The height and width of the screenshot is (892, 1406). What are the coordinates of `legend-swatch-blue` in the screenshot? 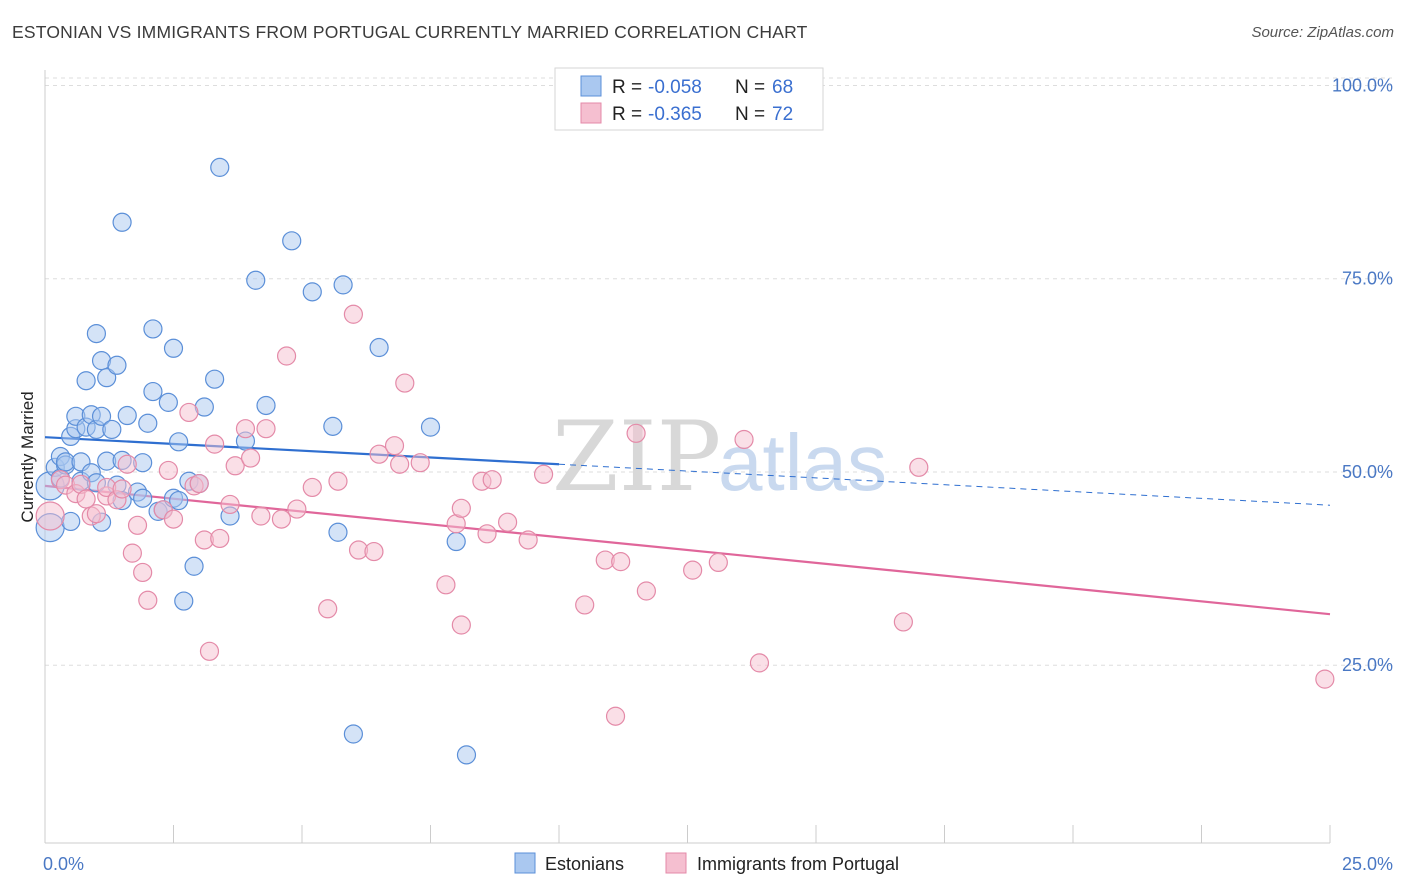 It's located at (591, 86).